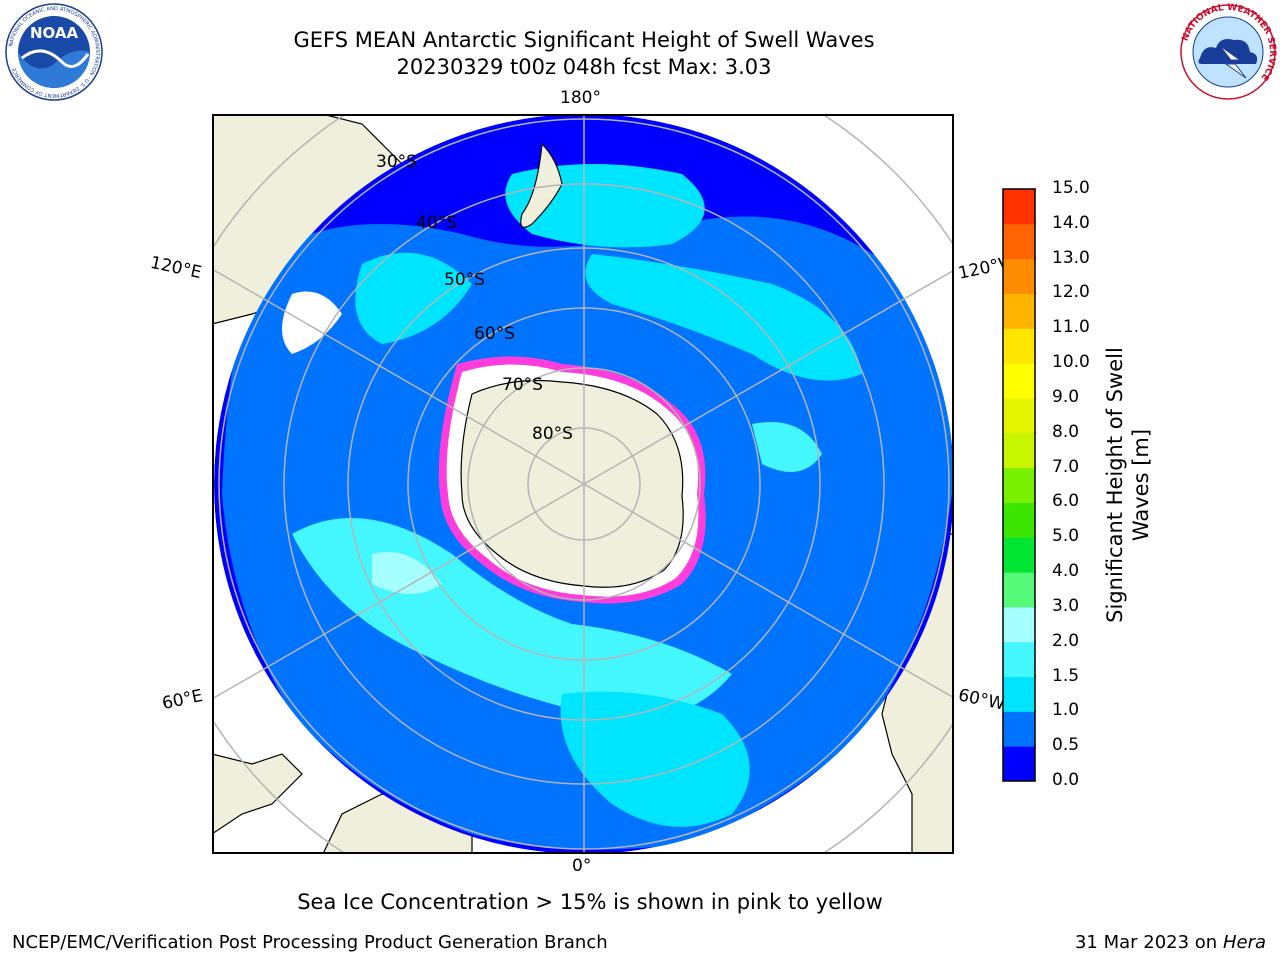 Image resolution: width=1280 pixels, height=960 pixels. What do you see at coordinates (552, 434) in the screenshot?
I see `lat-label-80s: 80°S` at bounding box center [552, 434].